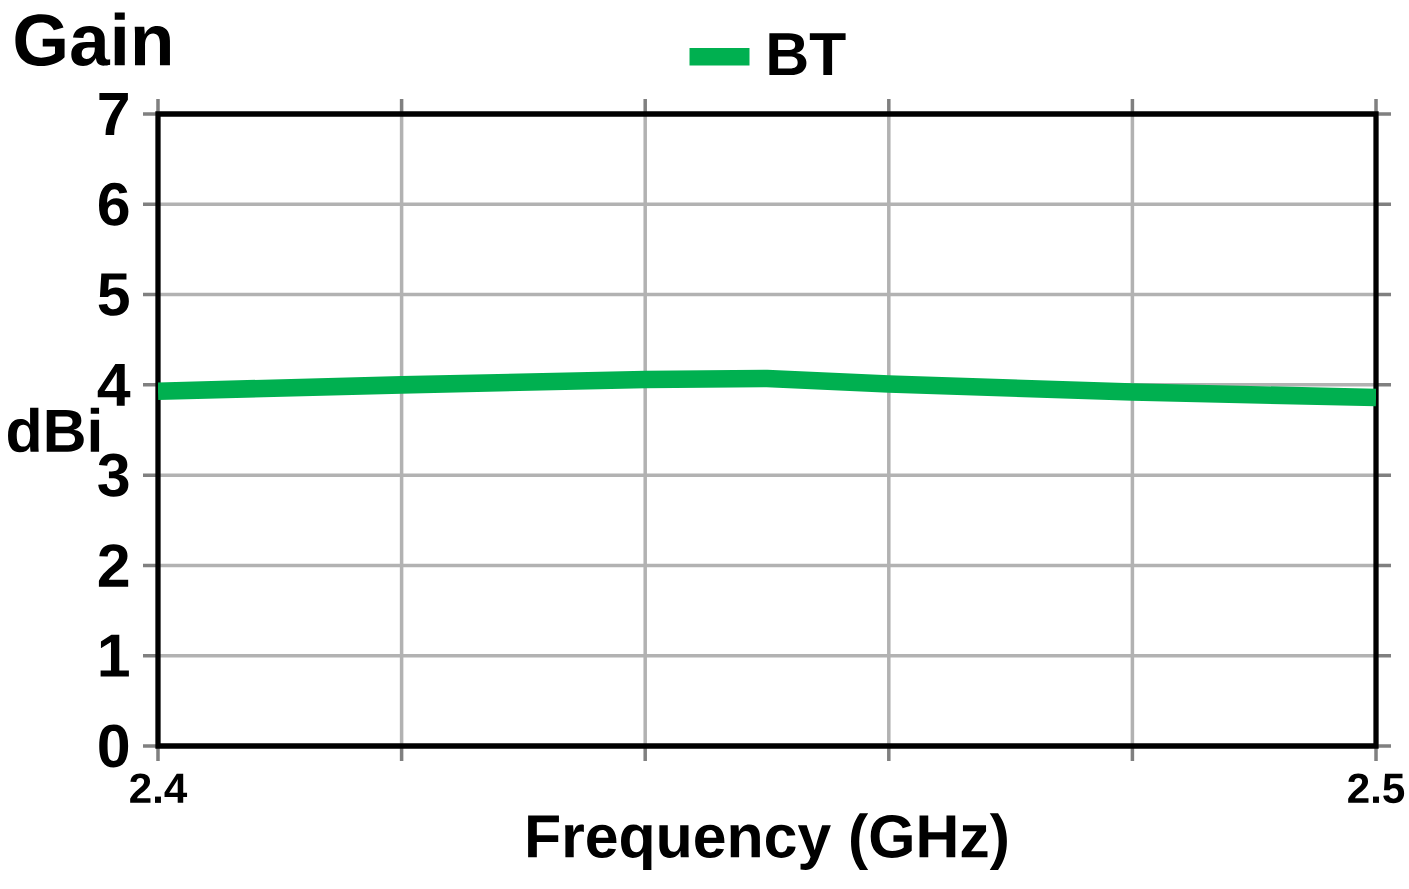  Describe the element at coordinates (54, 430) in the screenshot. I see `y-axis-title: dBi` at that location.